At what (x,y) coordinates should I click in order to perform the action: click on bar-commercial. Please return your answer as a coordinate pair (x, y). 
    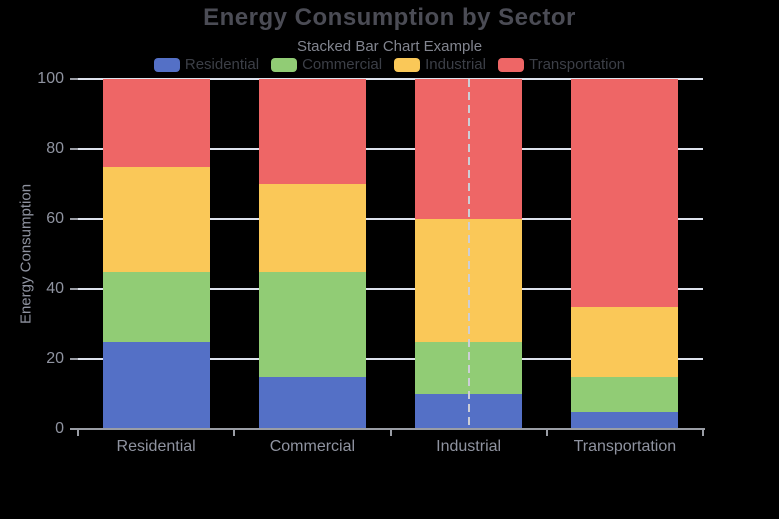
    Looking at the image, I should click on (312, 254).